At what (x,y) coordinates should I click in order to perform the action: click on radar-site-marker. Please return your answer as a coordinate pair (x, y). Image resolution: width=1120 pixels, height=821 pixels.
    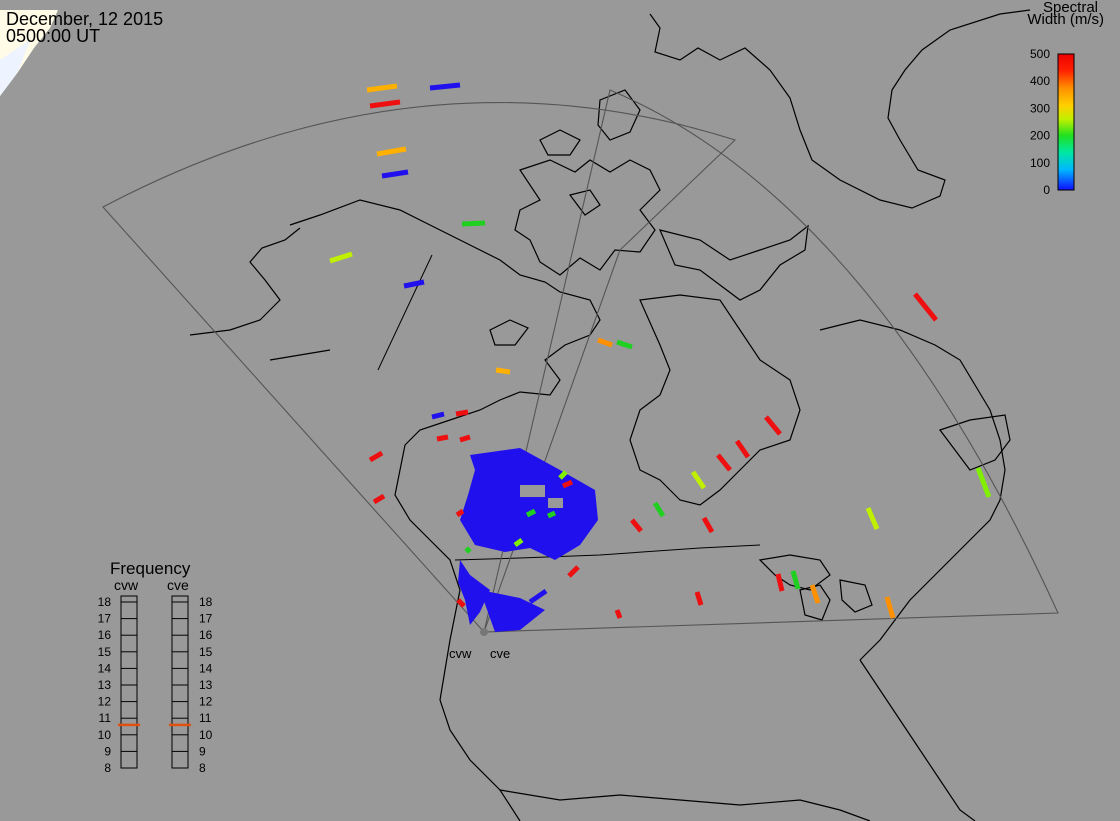
    Looking at the image, I should click on (484, 632).